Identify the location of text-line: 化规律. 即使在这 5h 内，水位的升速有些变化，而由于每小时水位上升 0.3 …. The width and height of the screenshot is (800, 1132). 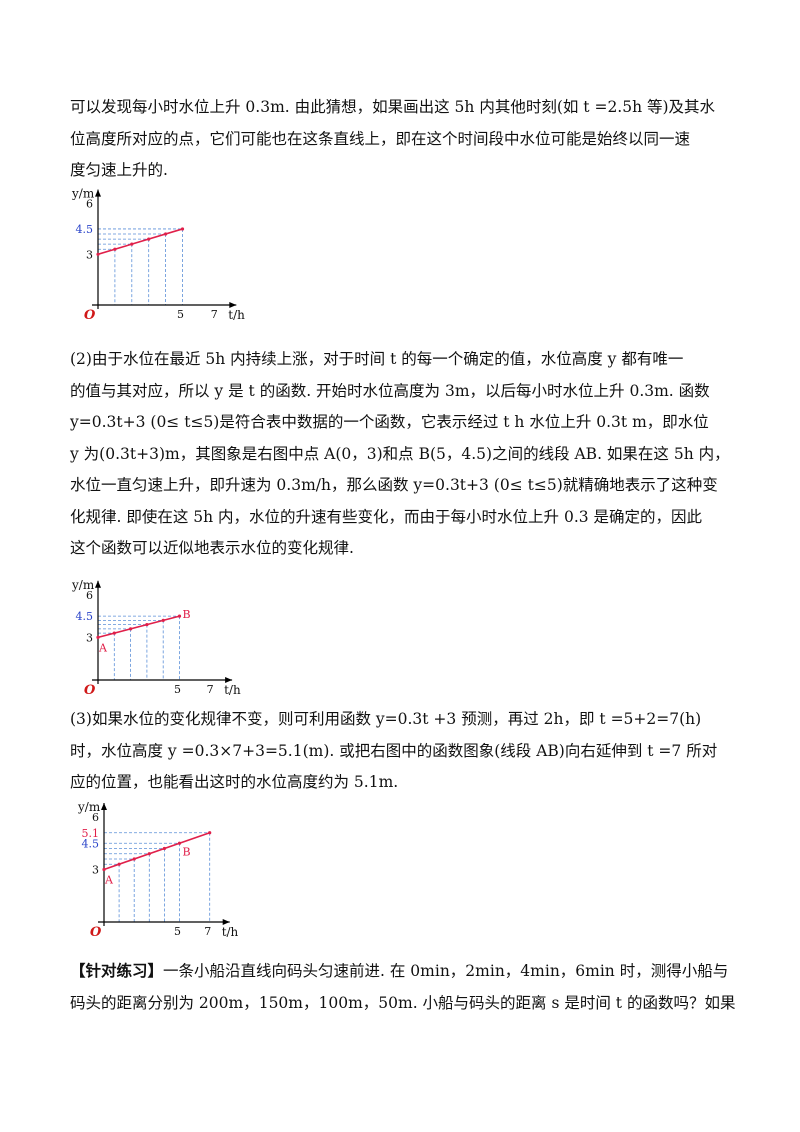
(386, 516).